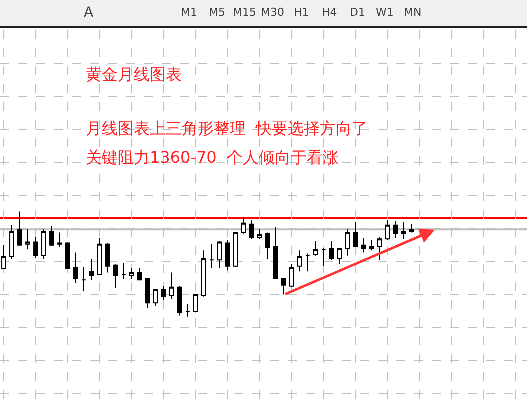 This screenshot has height=403, width=527. I want to click on text: M30, so click(272, 12).